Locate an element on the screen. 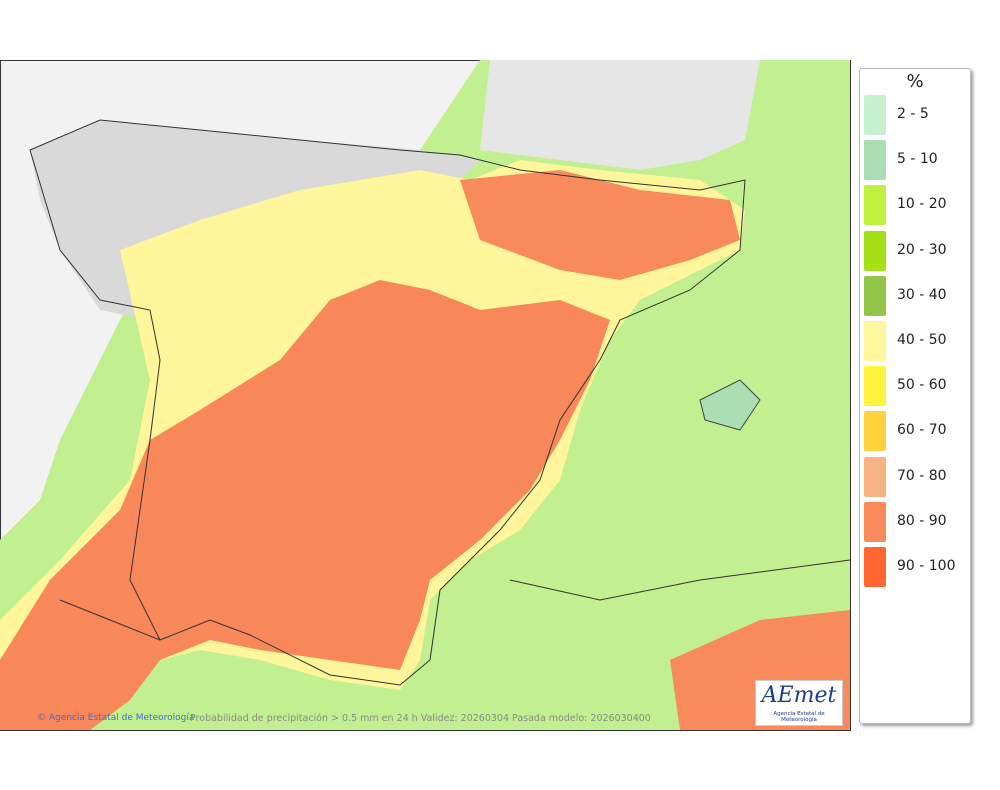 The height and width of the screenshot is (790, 1000). pyrenees-area is located at coordinates (600, 225).